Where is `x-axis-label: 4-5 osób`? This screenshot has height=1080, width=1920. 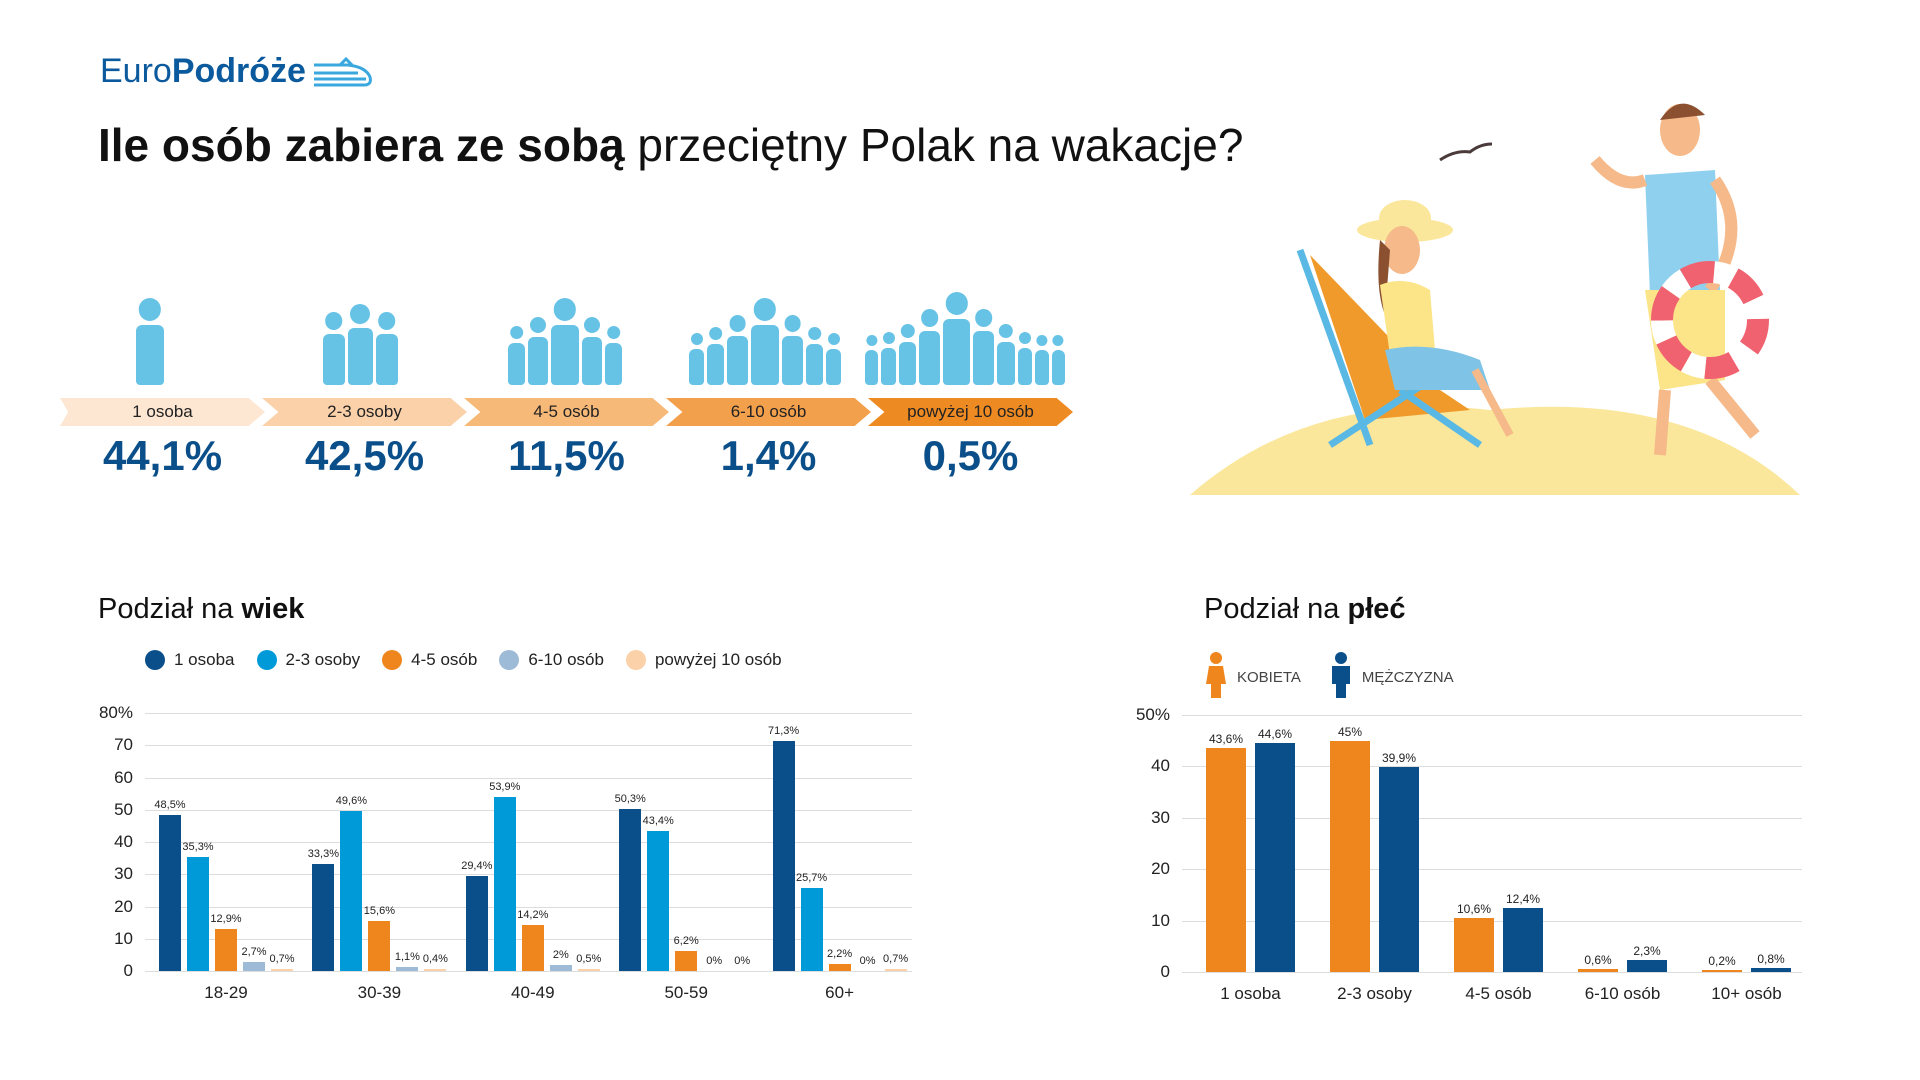
x-axis-label: 4-5 osób is located at coordinates (1498, 993).